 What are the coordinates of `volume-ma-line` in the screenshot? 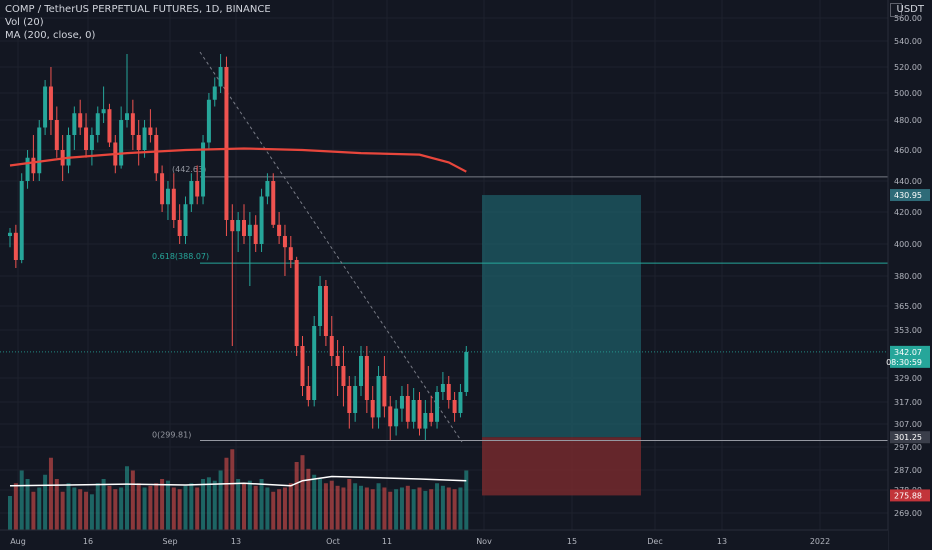 It's located at (238, 481).